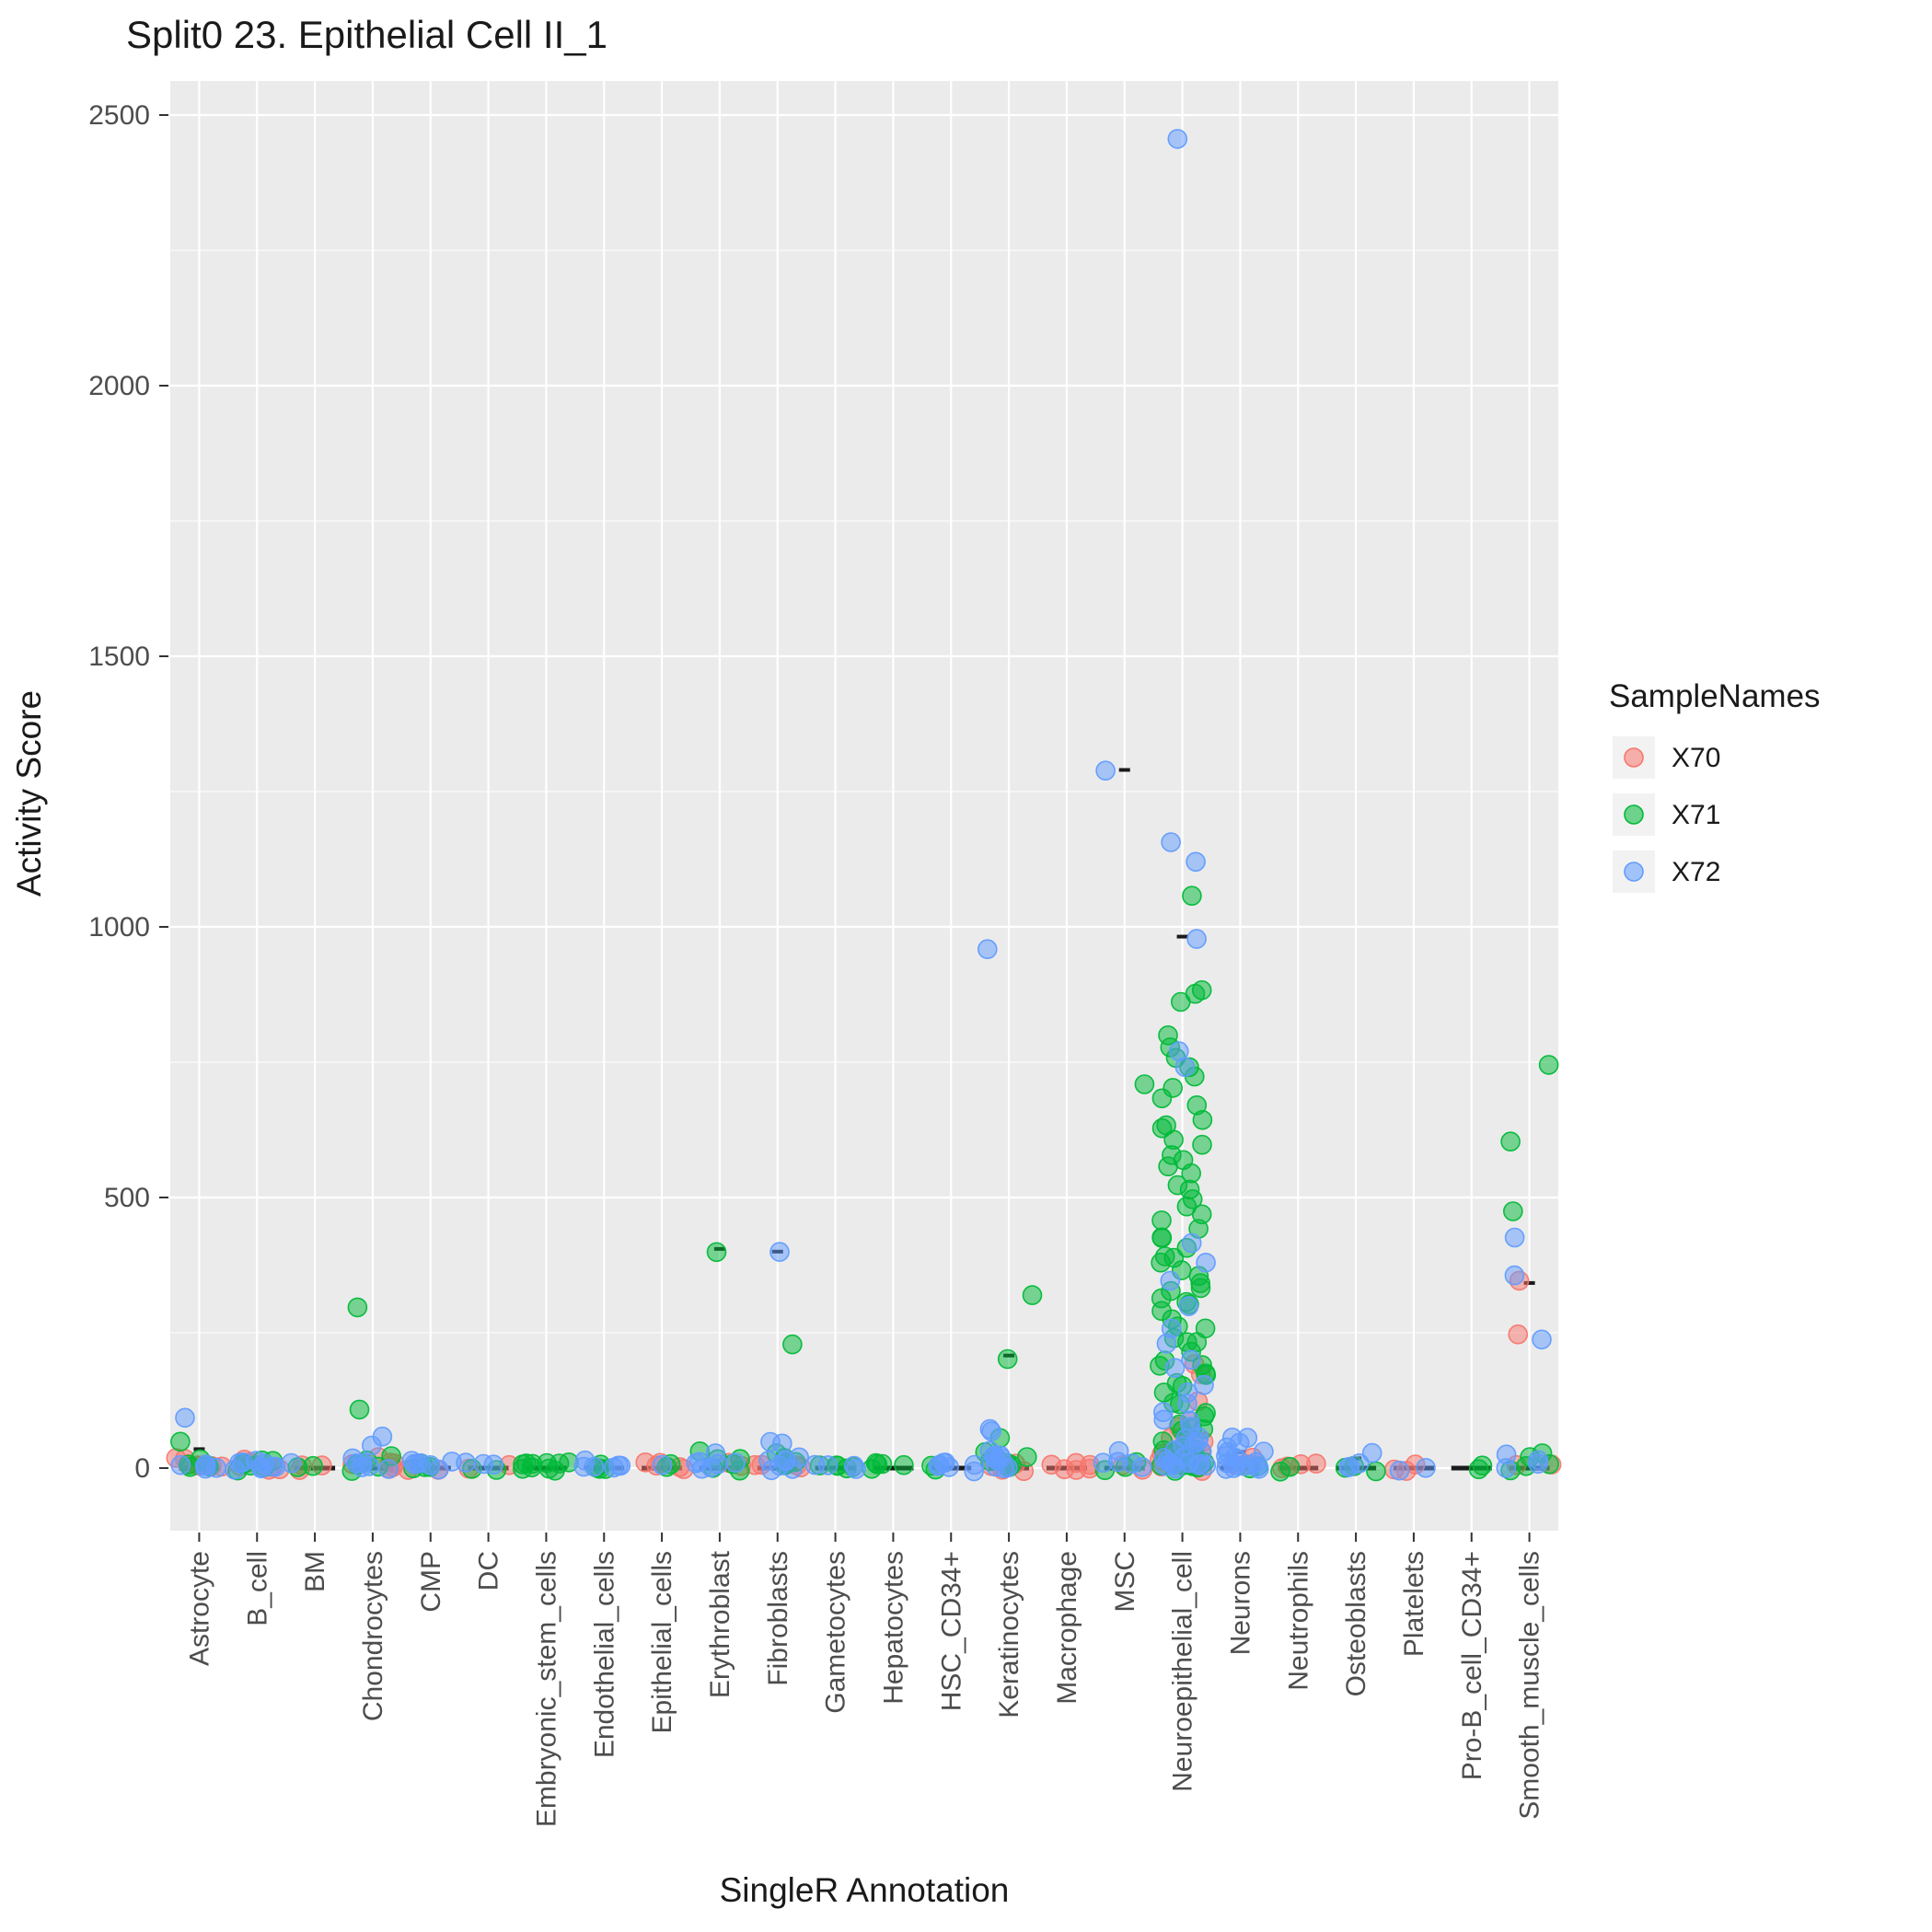 Image resolution: width=1932 pixels, height=1932 pixels. I want to click on legend-entry-label: X72, so click(1696, 872).